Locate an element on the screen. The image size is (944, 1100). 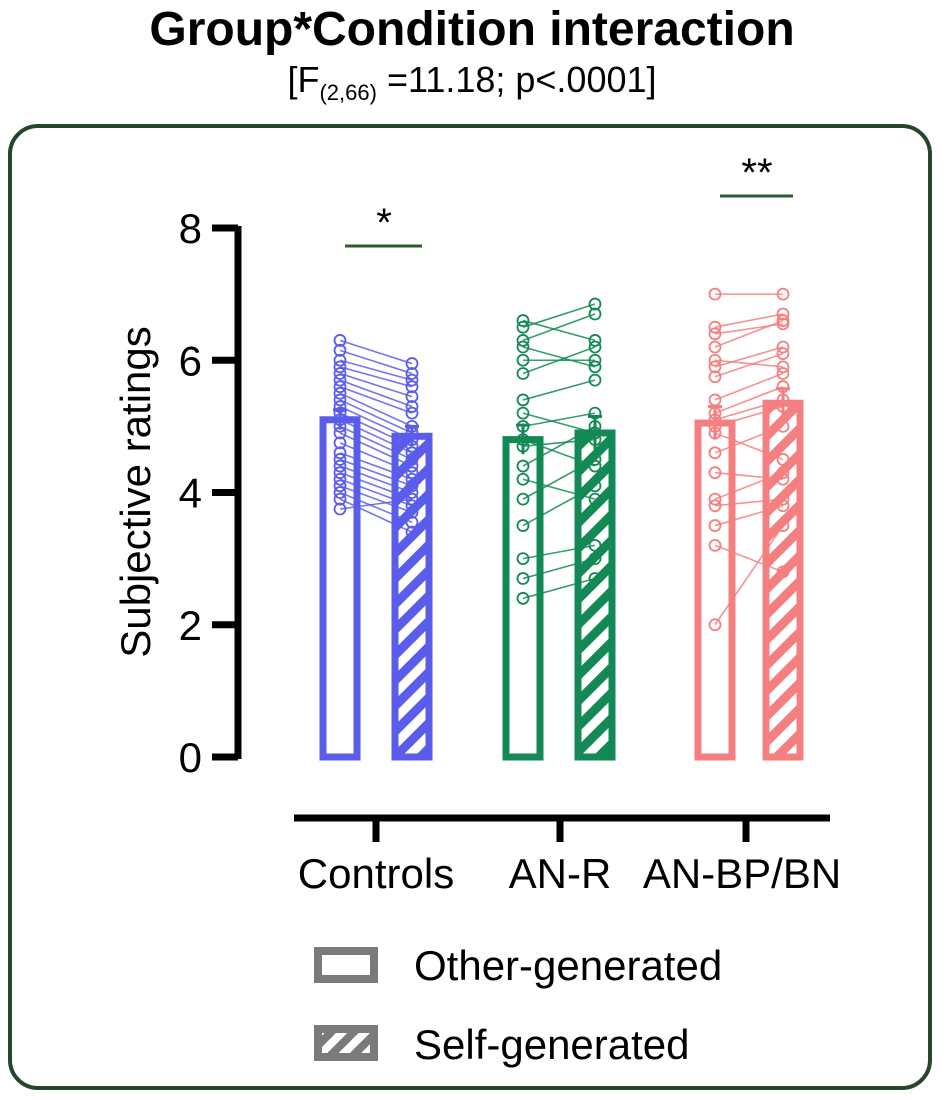
significance-label-an-bp-bn: ** is located at coordinates (756, 173).